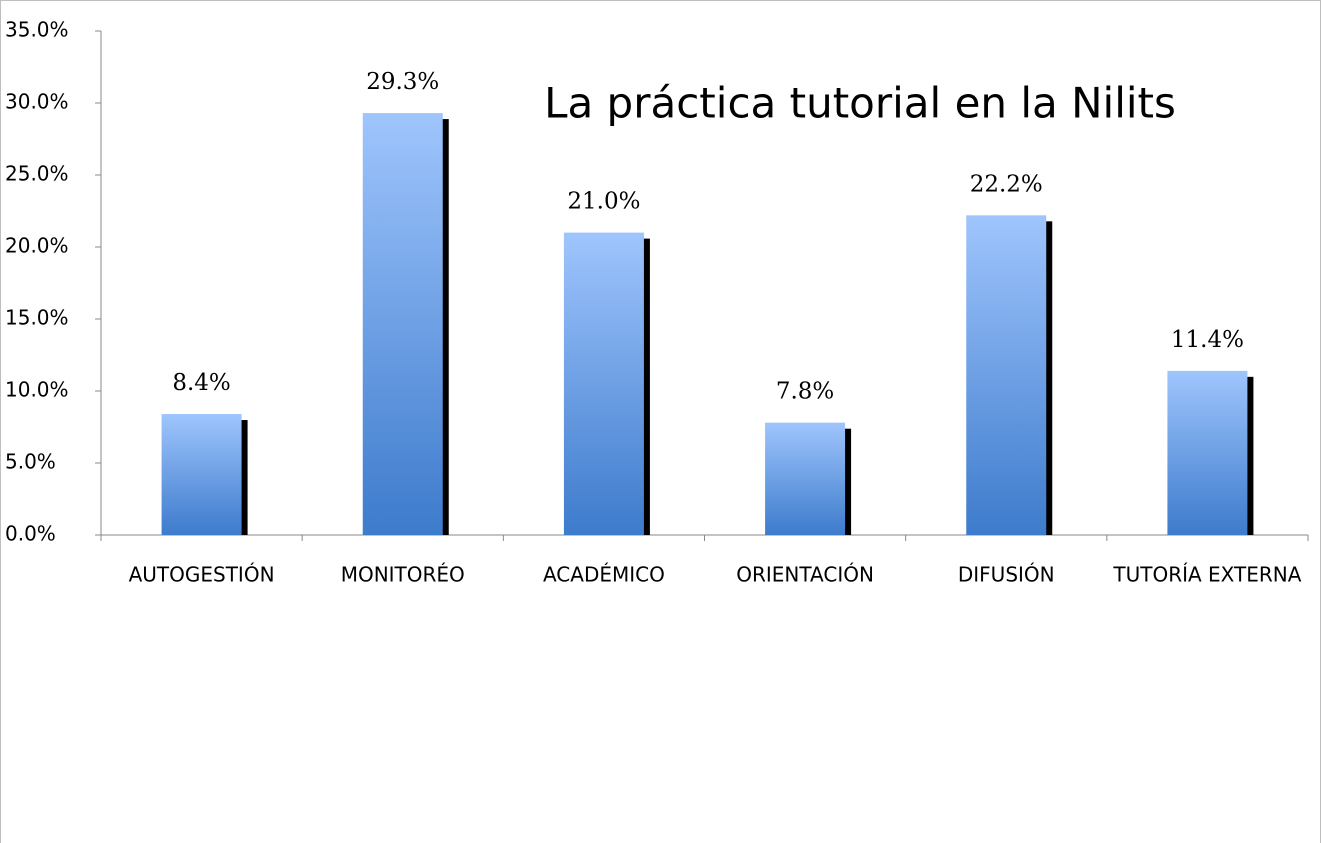 The width and height of the screenshot is (1322, 843). I want to click on chart-title: La práctica tutorial en la Nilits, so click(860, 103).